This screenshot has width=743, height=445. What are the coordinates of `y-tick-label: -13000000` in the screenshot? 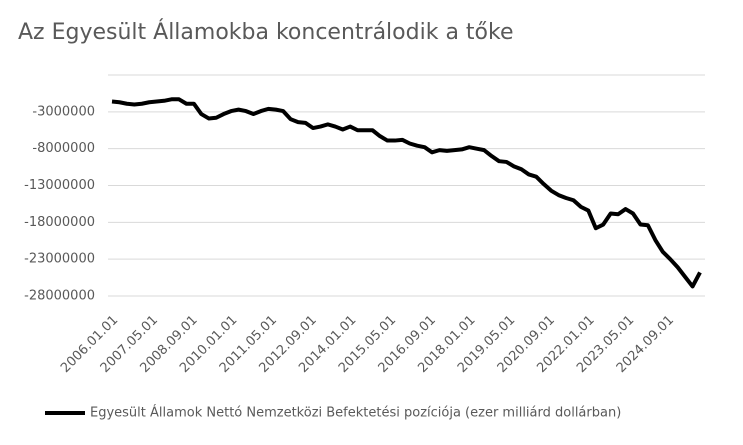 It's located at (59, 185).